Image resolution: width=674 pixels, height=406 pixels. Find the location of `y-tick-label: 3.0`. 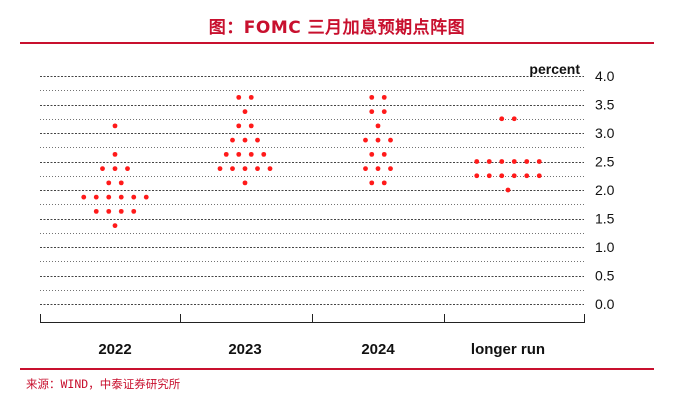

y-tick-label: 3.0 is located at coordinates (605, 133).